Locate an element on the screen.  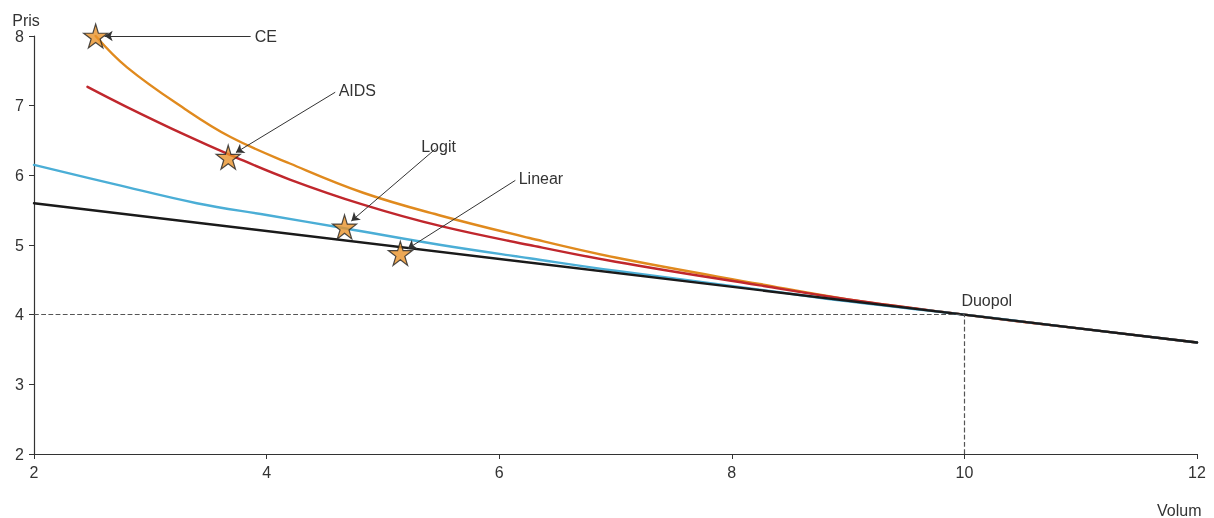
y-tick-label: 7 is located at coordinates (20, 106).